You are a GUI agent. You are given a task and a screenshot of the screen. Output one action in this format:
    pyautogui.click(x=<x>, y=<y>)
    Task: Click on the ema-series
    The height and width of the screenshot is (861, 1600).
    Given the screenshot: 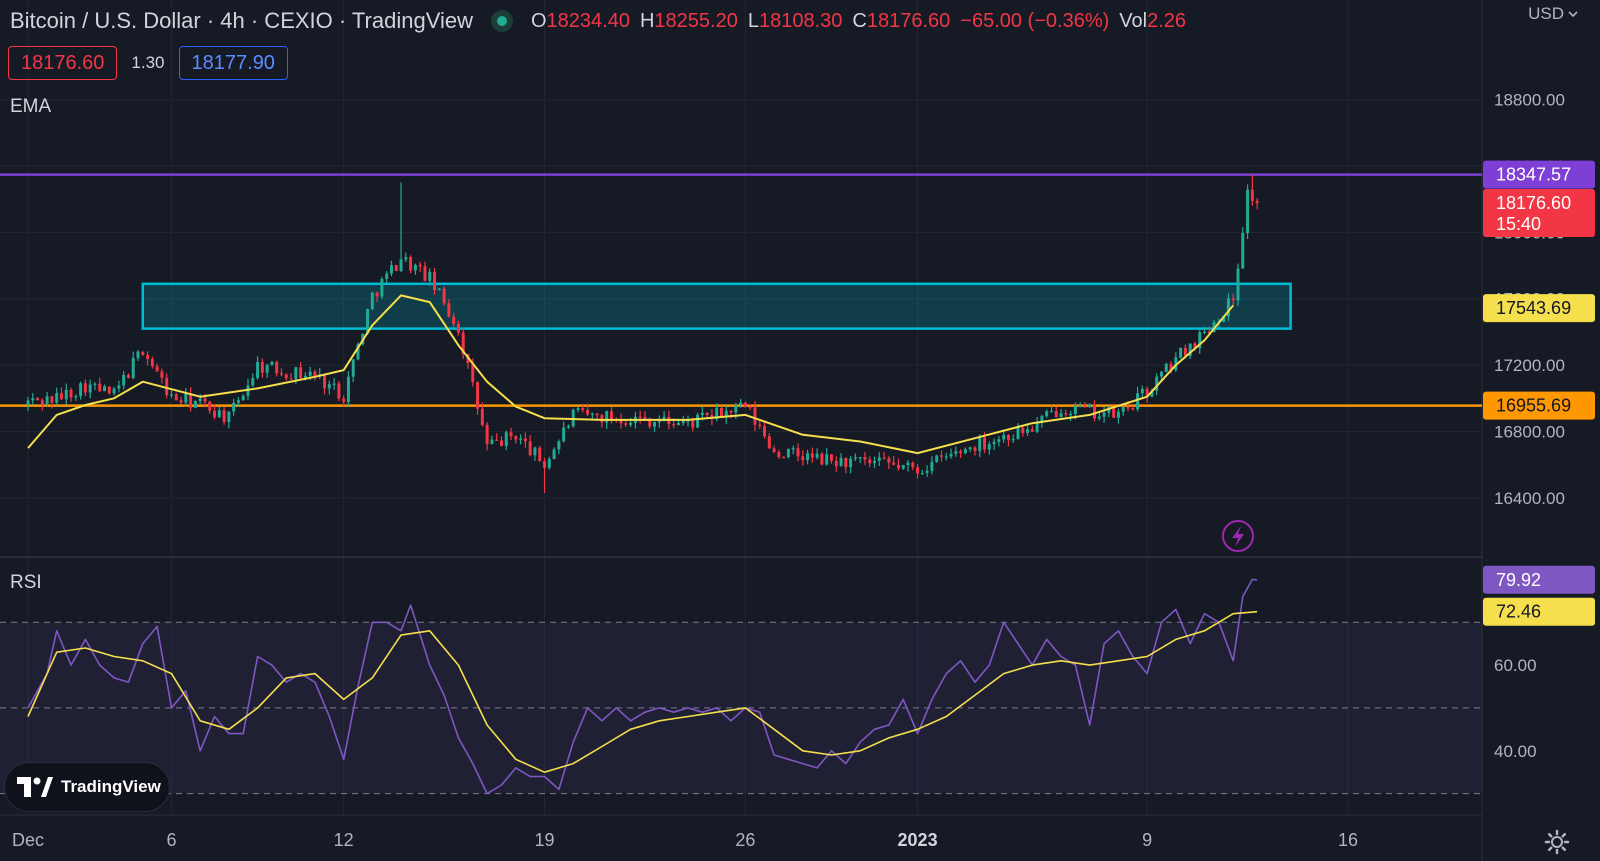 What is the action you would take?
    pyautogui.click(x=630, y=374)
    